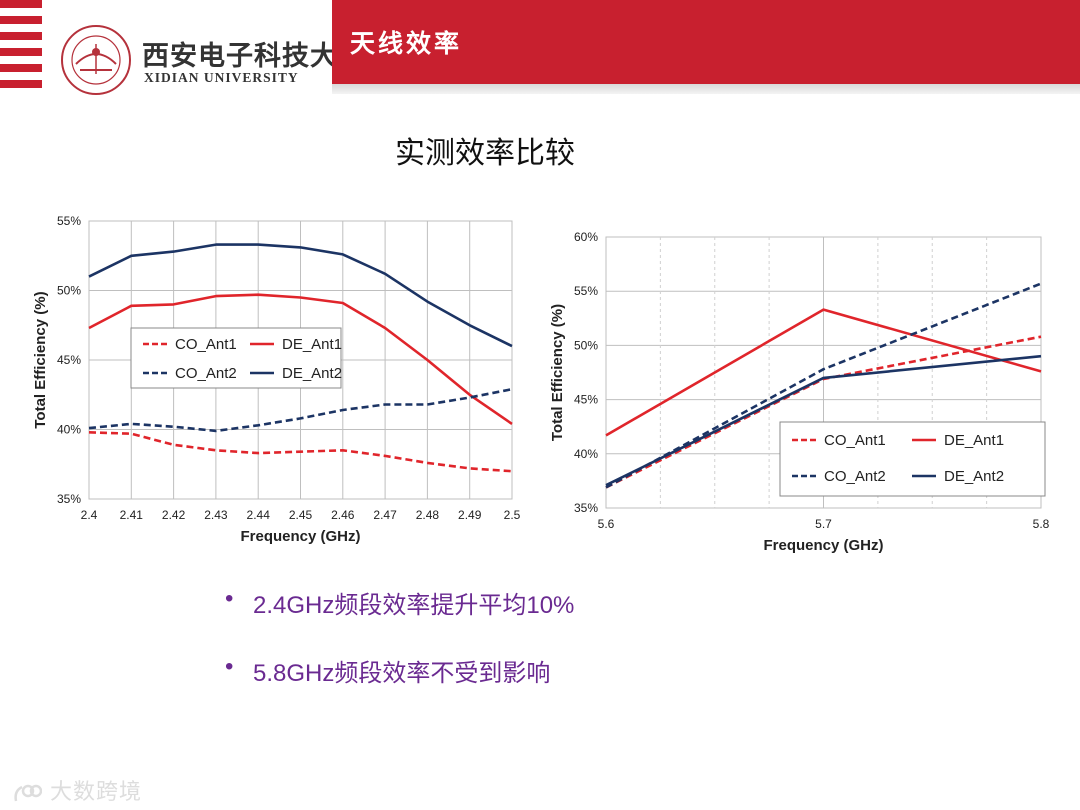 This screenshot has width=1080, height=810. What do you see at coordinates (21, 48) in the screenshot?
I see `header-stripes` at bounding box center [21, 48].